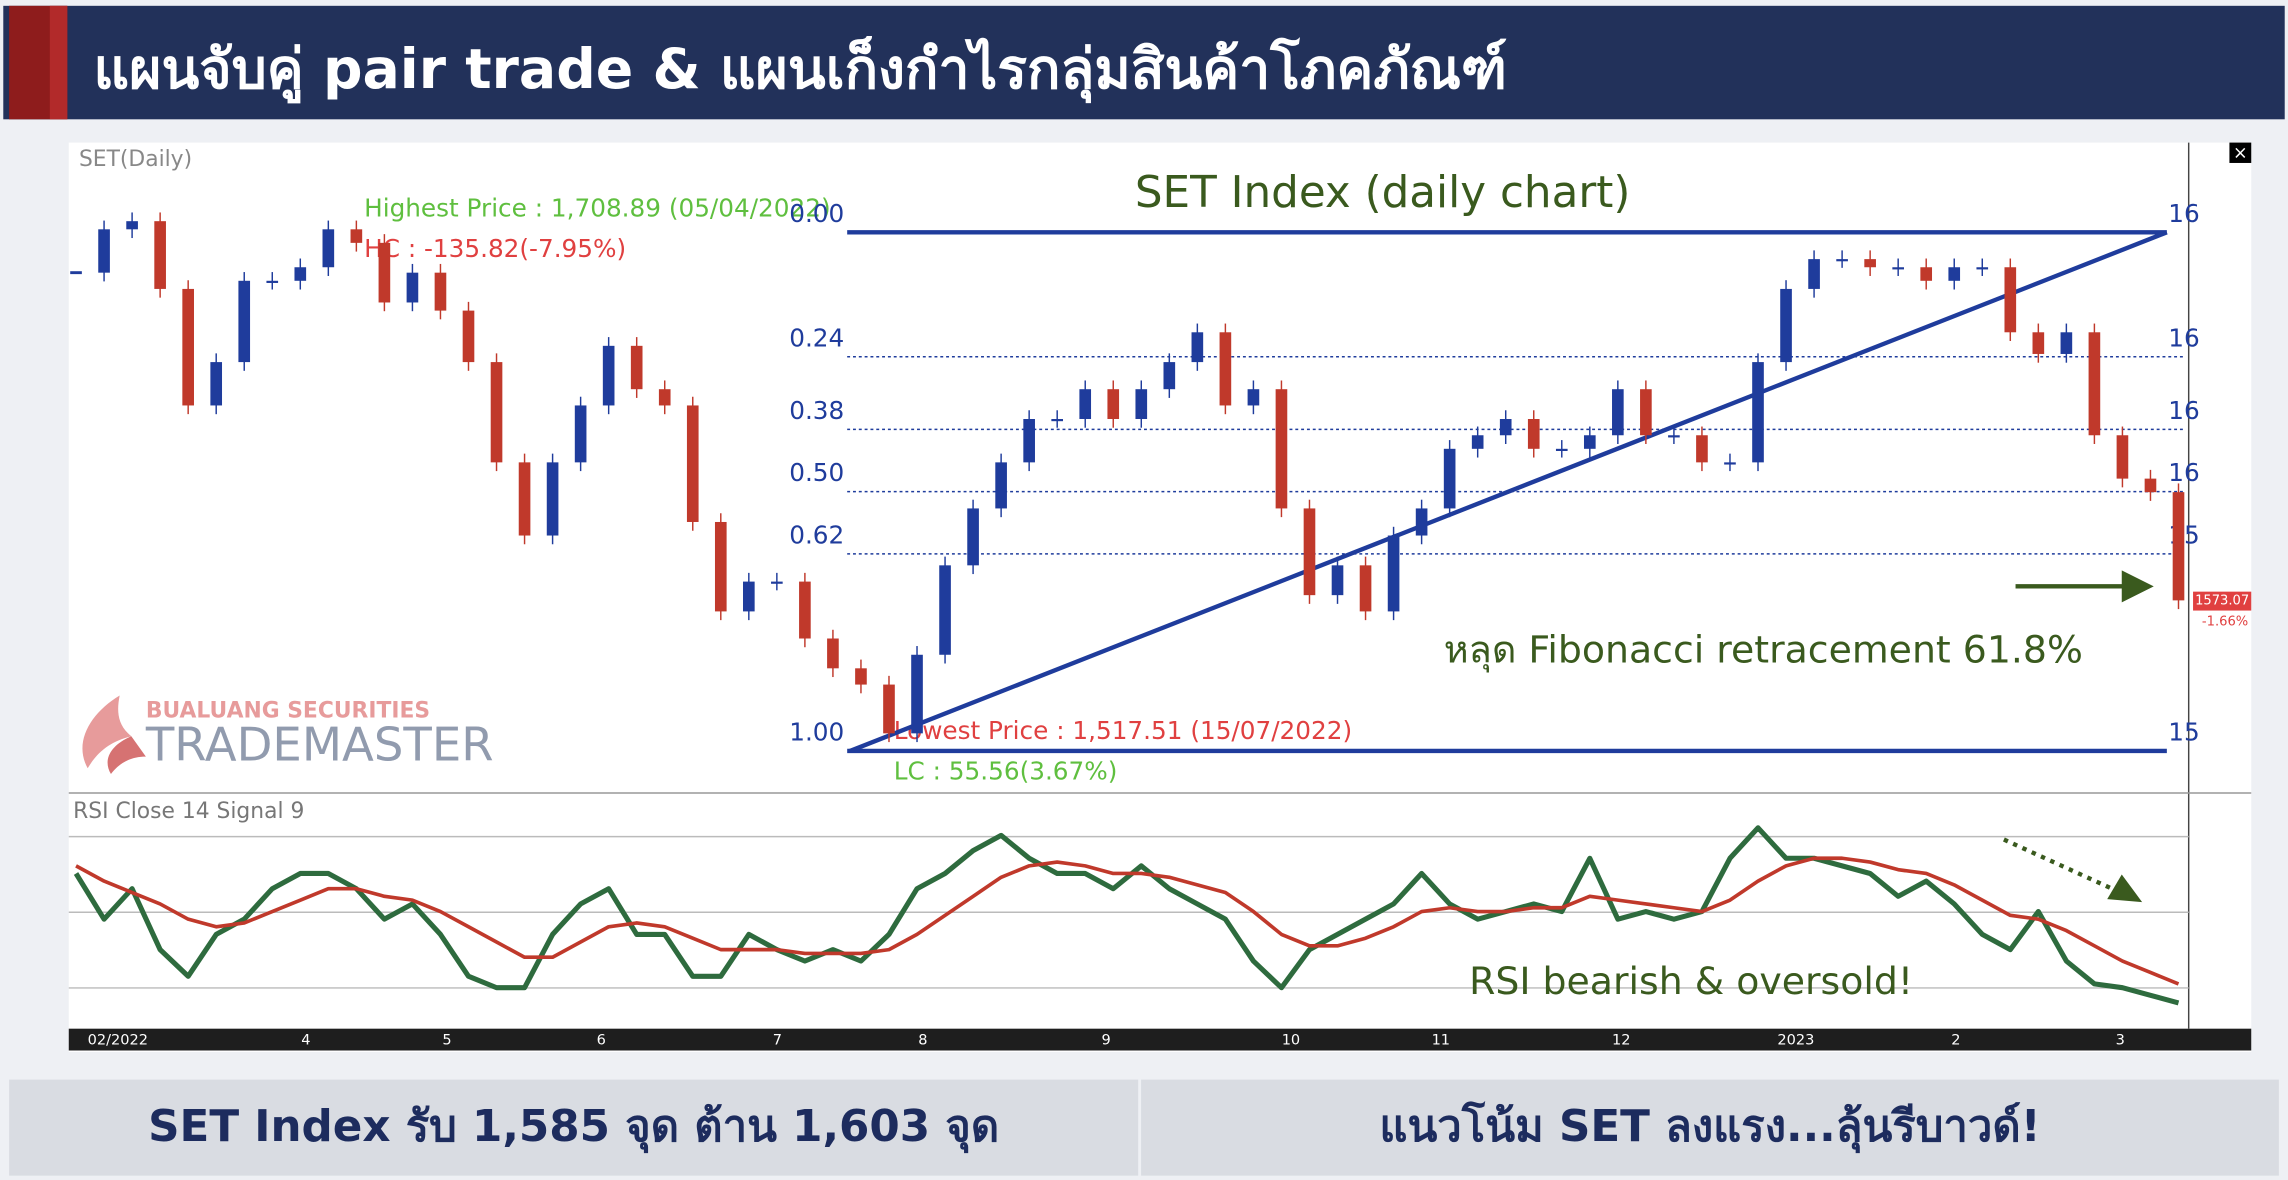 Image resolution: width=2288 pixels, height=1180 pixels. What do you see at coordinates (1763, 649) in the screenshot?
I see `fib-annotation: หลุด Fibonacci retracement 61.8%` at bounding box center [1763, 649].